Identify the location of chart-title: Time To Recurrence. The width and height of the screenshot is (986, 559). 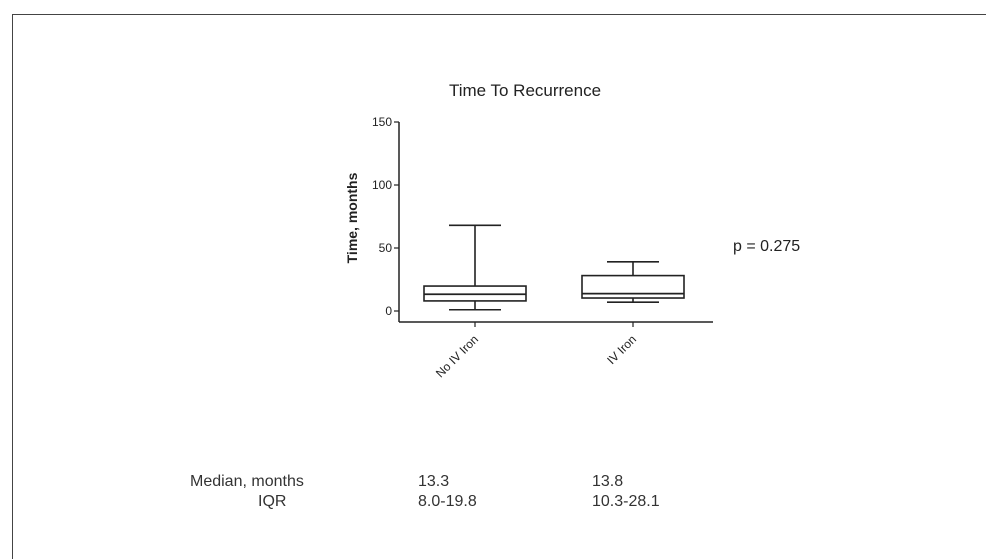
(525, 90).